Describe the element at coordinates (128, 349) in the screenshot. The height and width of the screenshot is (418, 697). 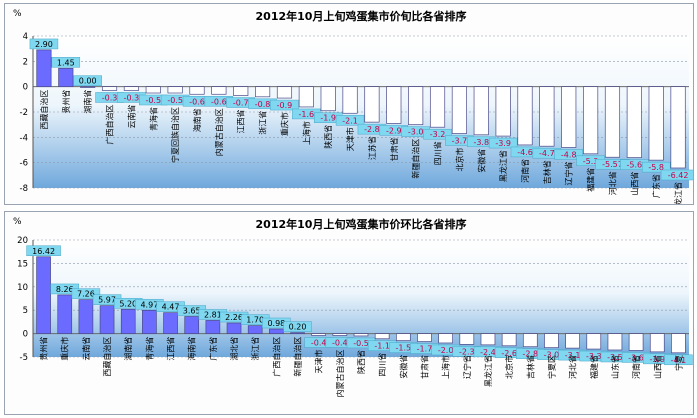
I see `category-label: 湖南省` at that location.